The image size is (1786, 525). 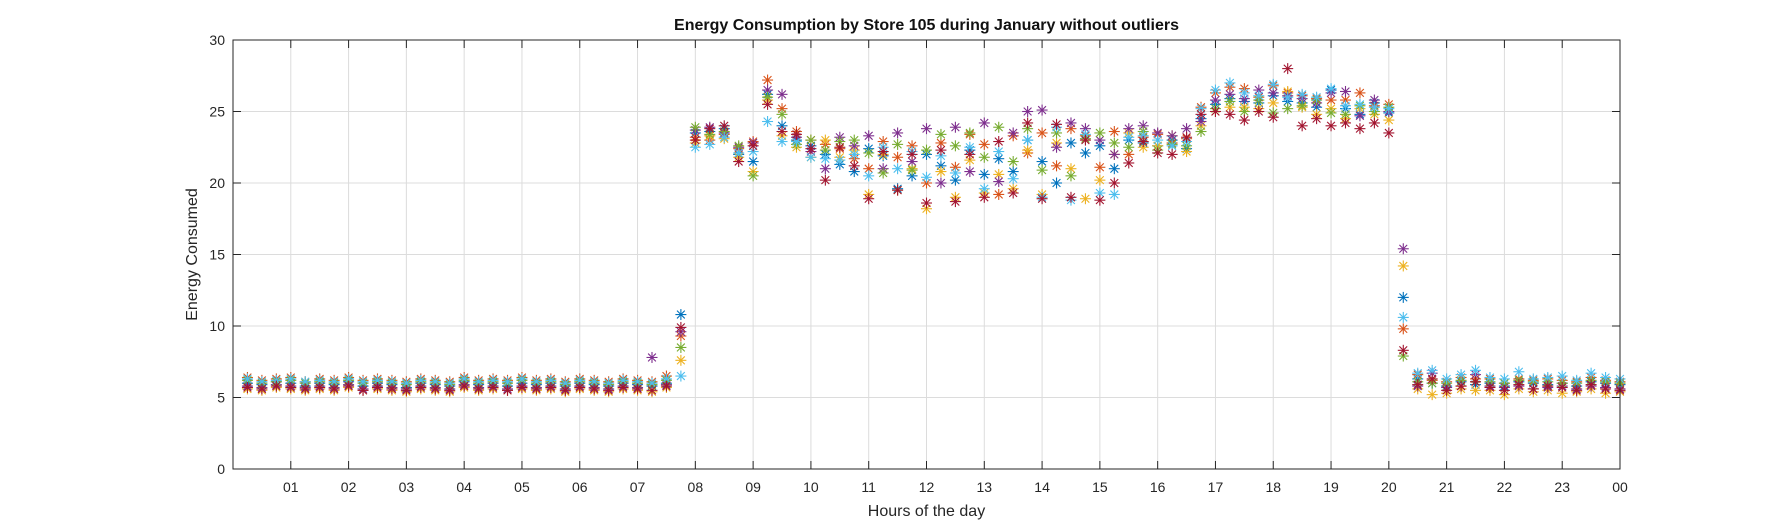 I want to click on y-tick-label: 30, so click(x=217, y=40).